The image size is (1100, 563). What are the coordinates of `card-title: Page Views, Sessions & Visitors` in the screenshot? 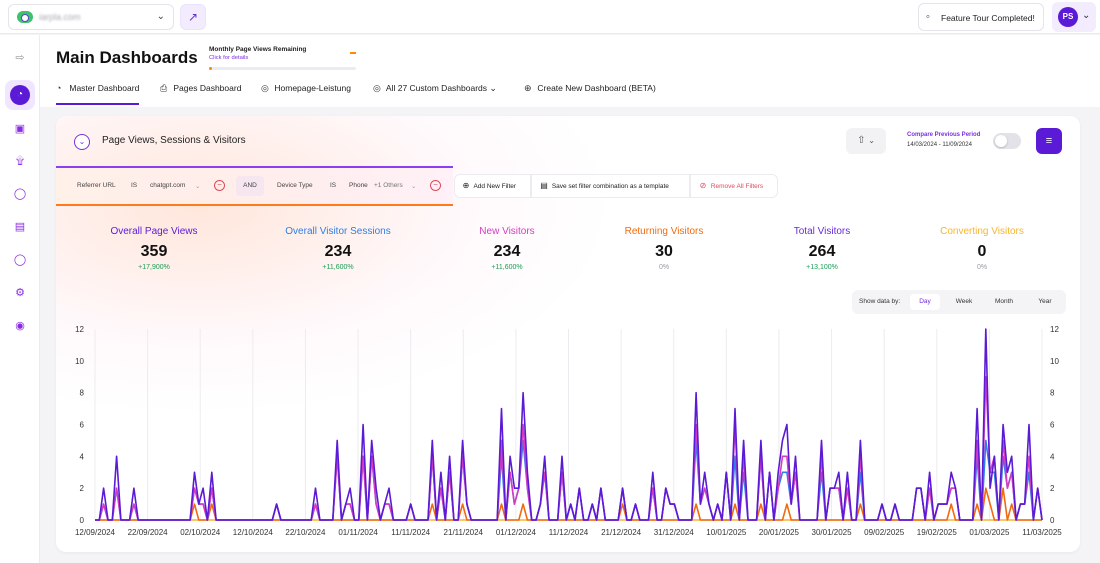 It's located at (174, 140).